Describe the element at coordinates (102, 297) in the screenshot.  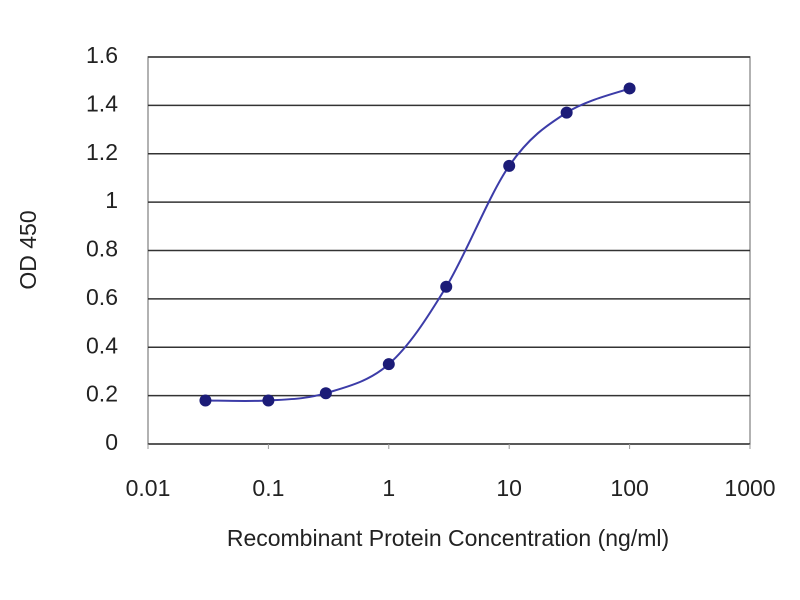
I see `y-tick-label: 0.6` at that location.